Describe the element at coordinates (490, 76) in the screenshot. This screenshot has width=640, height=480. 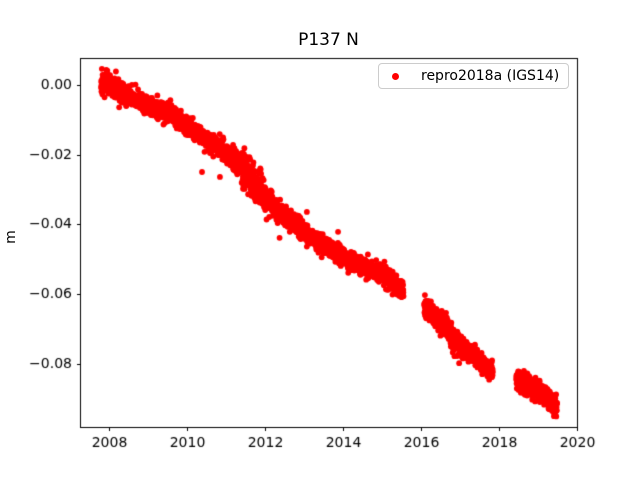
I see `legend-label: repro2018a (IGS14)` at that location.